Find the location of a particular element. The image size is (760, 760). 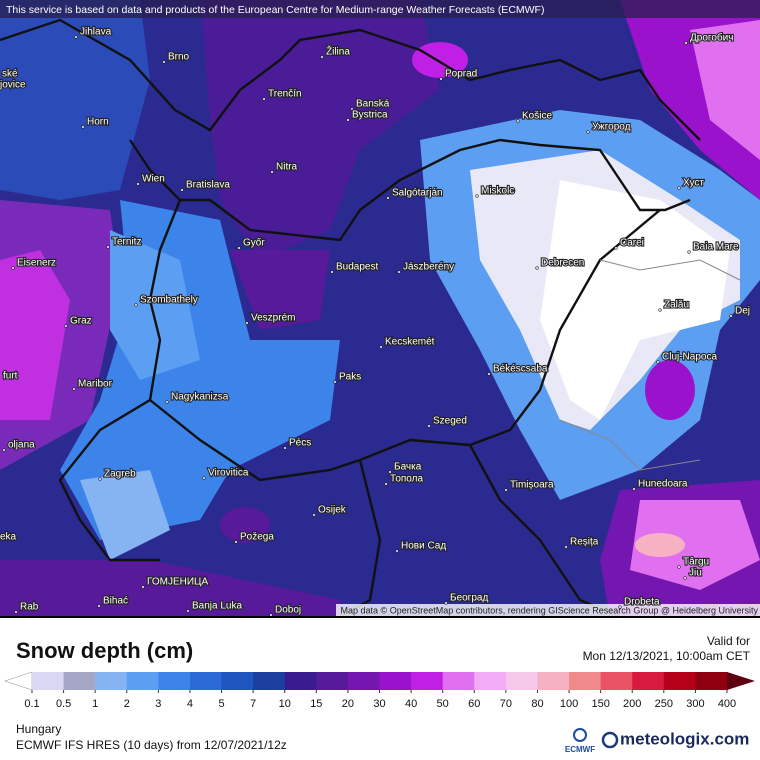

city-label: Dej is located at coordinates (742, 311).